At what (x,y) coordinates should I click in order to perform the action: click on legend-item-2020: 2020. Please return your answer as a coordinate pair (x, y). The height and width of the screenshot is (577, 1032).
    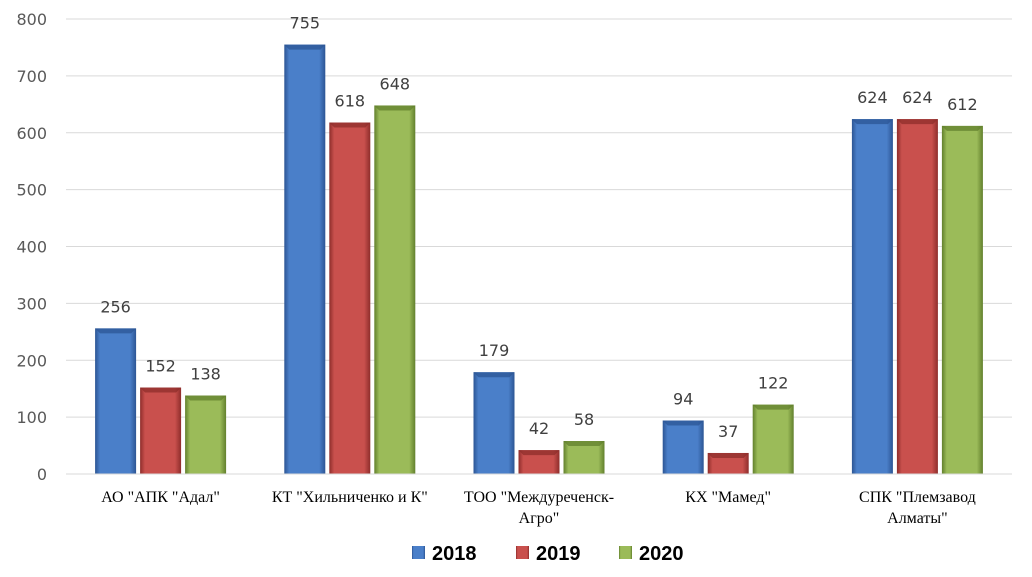
    Looking at the image, I should click on (651, 554).